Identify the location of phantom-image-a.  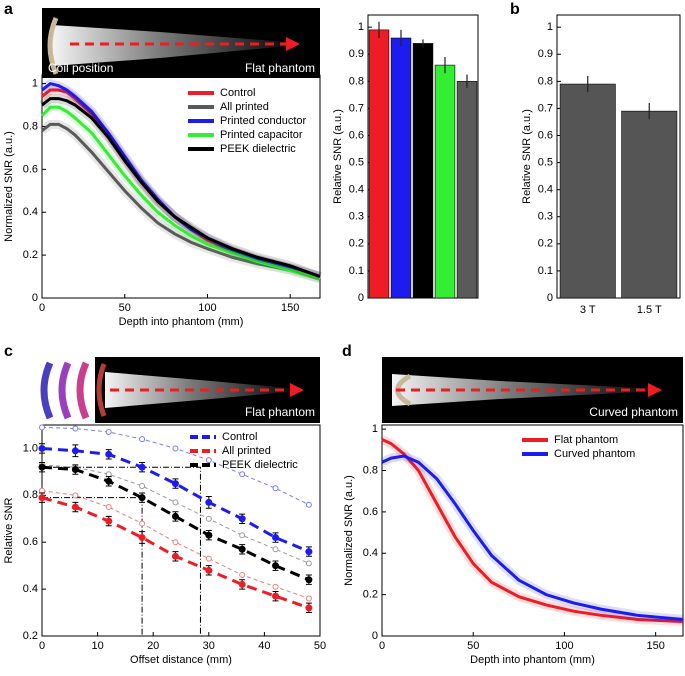
(181, 43).